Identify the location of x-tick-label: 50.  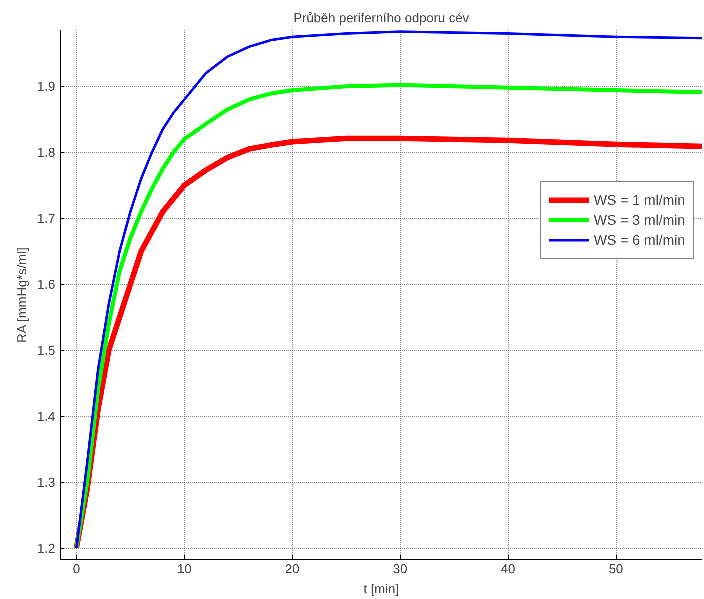
(616, 569).